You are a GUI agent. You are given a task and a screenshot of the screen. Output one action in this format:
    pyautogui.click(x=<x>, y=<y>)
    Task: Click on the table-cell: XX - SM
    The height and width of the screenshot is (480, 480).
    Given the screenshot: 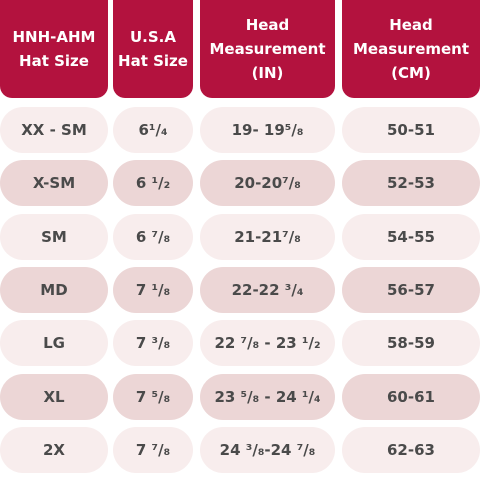 What is the action you would take?
    pyautogui.click(x=54, y=130)
    